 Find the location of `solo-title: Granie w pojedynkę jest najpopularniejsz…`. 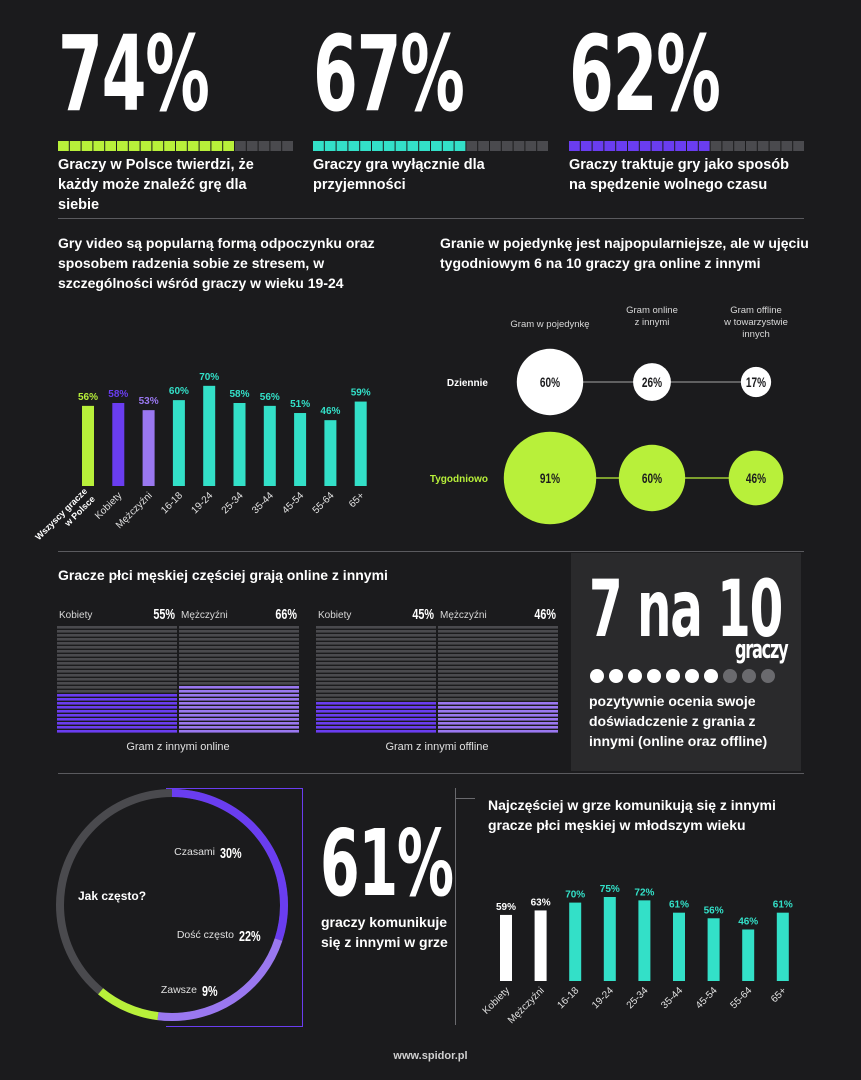

solo-title: Granie w pojedynkę jest najpopularniejsz… is located at coordinates (624, 253).